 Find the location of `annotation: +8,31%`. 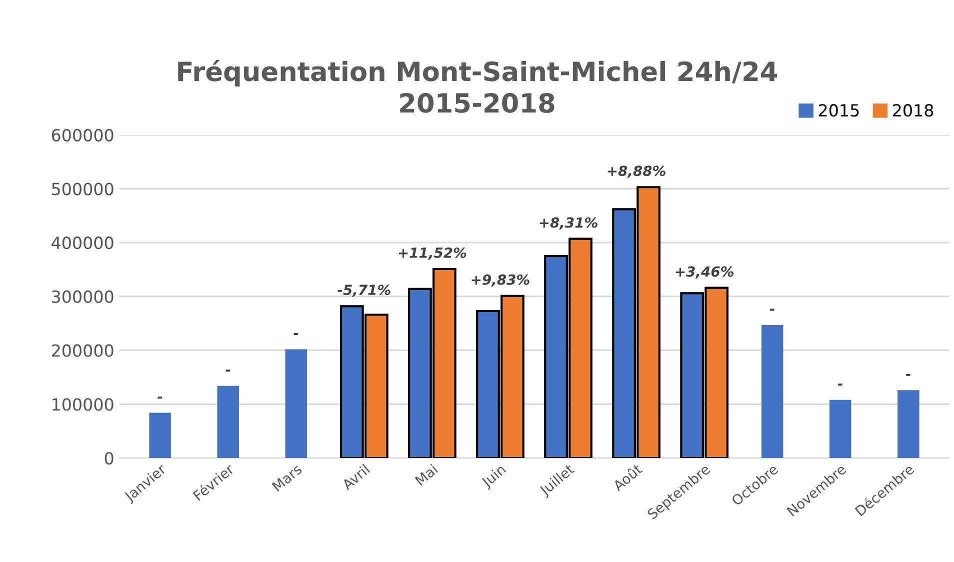

annotation: +8,31% is located at coordinates (569, 223).